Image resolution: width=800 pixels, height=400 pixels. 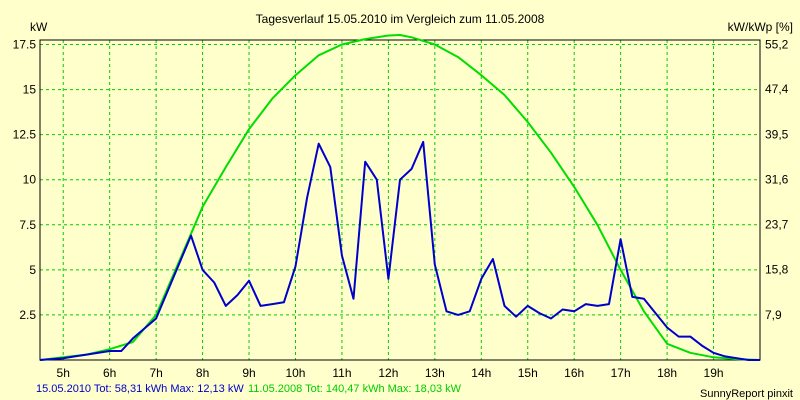 I want to click on y-tick-label-right: 7,9, so click(x=773, y=315).